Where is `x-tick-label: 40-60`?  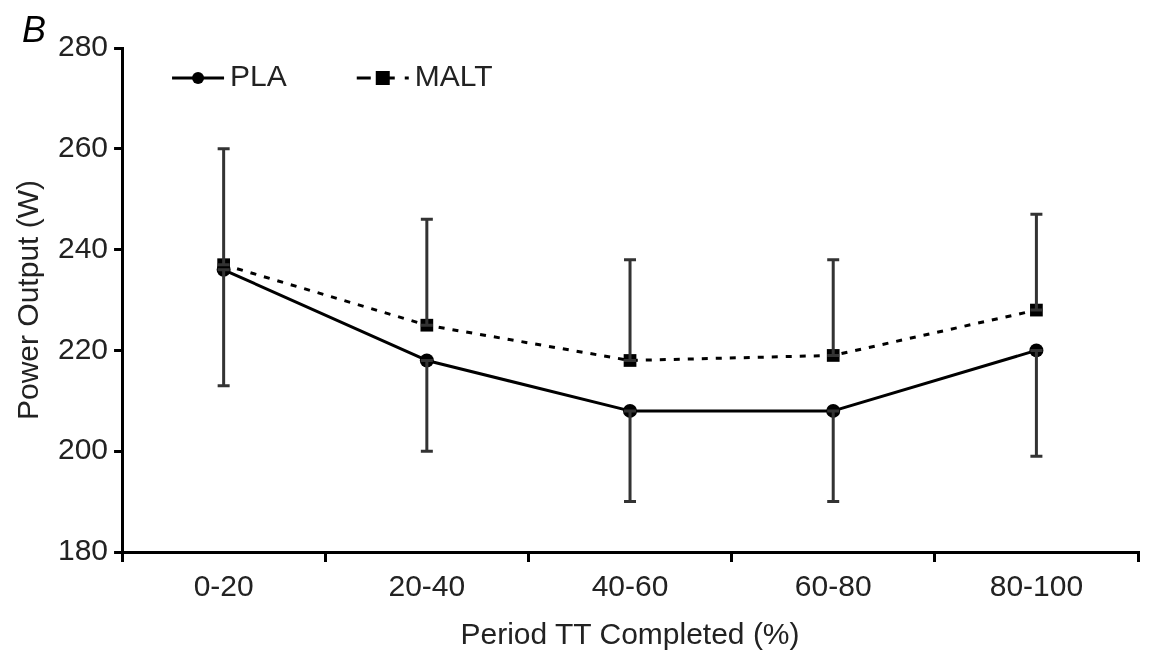 x-tick-label: 40-60 is located at coordinates (630, 586).